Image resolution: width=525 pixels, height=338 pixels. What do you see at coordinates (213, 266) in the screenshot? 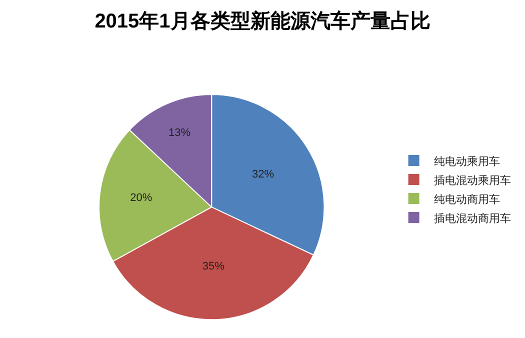
I see `data-label: 35%` at bounding box center [213, 266].